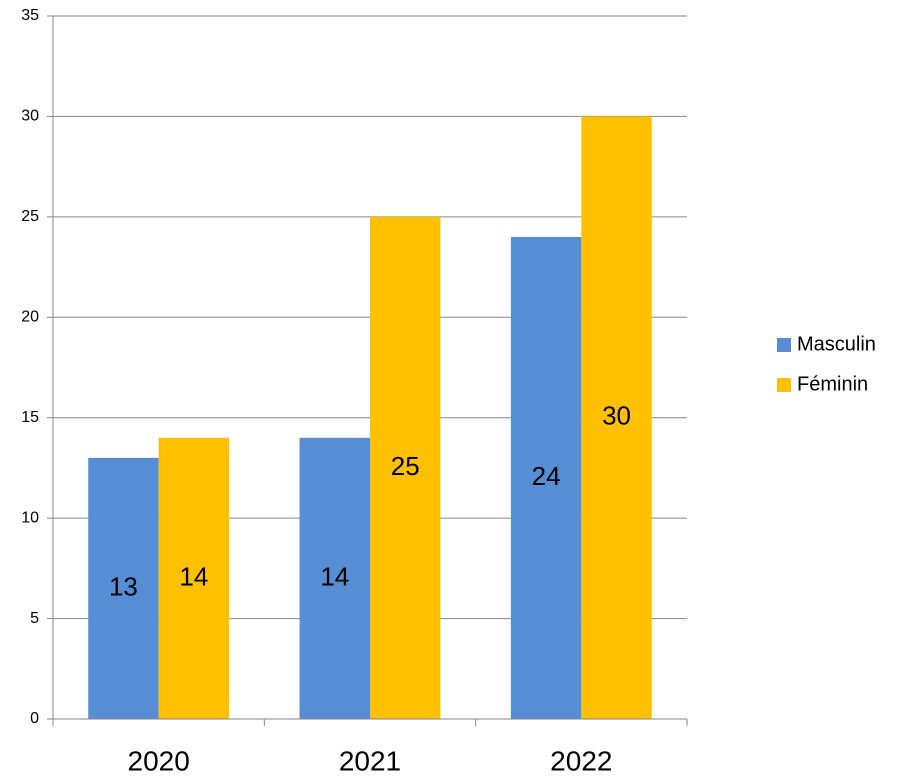 The height and width of the screenshot is (780, 921). Describe the element at coordinates (159, 760) in the screenshot. I see `x-tick-label: 2020` at that location.